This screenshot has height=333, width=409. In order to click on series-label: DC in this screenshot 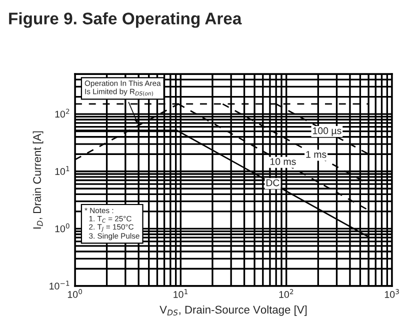, I will do `click(273, 182)`.